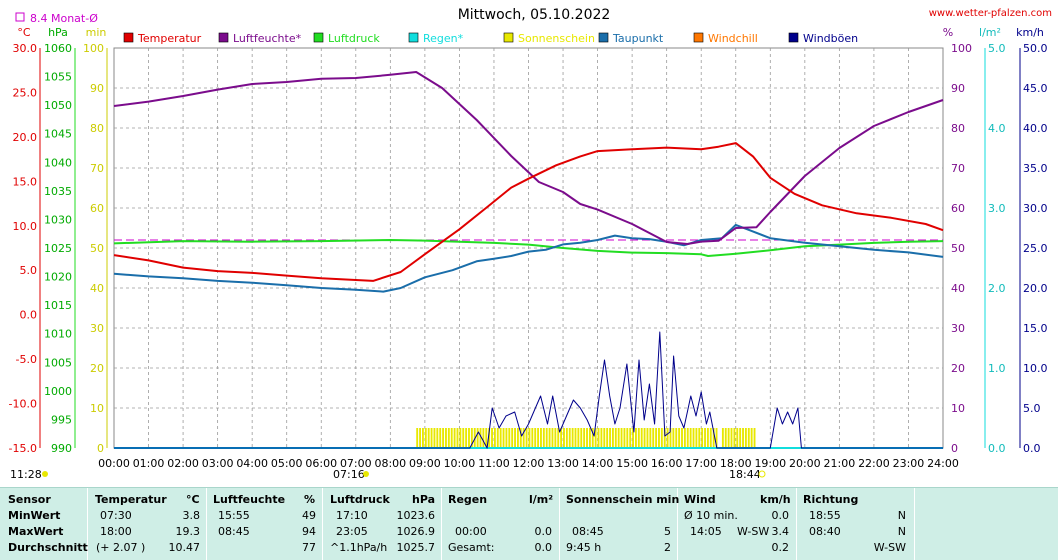 This screenshot has width=1058, height=560. What do you see at coordinates (632, 463) in the screenshot?
I see `tick-time: 15:00` at bounding box center [632, 463].